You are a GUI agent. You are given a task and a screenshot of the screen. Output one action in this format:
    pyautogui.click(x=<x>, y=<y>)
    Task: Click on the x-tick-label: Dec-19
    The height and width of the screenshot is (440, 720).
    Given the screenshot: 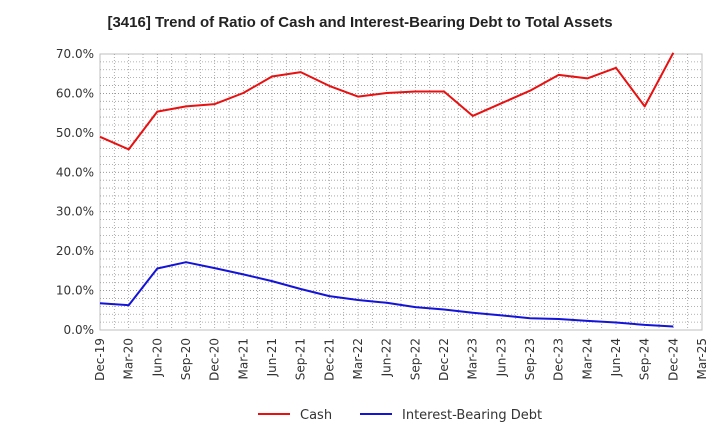 What is the action you would take?
    pyautogui.click(x=100, y=359)
    